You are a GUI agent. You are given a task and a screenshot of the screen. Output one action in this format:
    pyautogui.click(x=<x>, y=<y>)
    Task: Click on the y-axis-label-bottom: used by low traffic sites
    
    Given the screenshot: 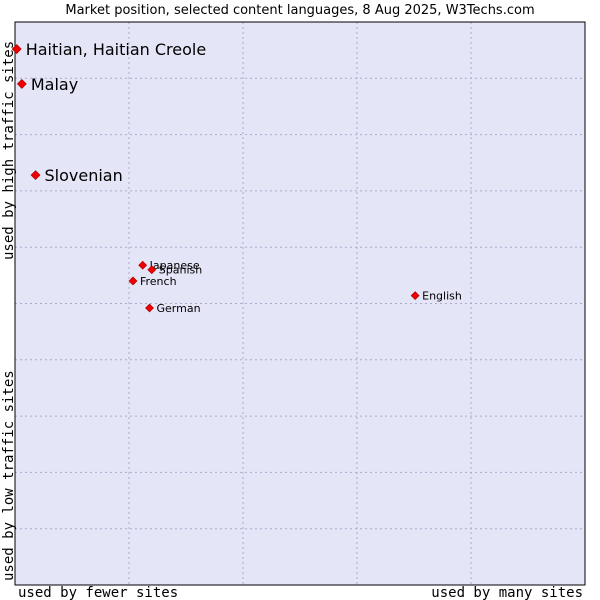 What is the action you would take?
    pyautogui.click(x=9, y=475)
    